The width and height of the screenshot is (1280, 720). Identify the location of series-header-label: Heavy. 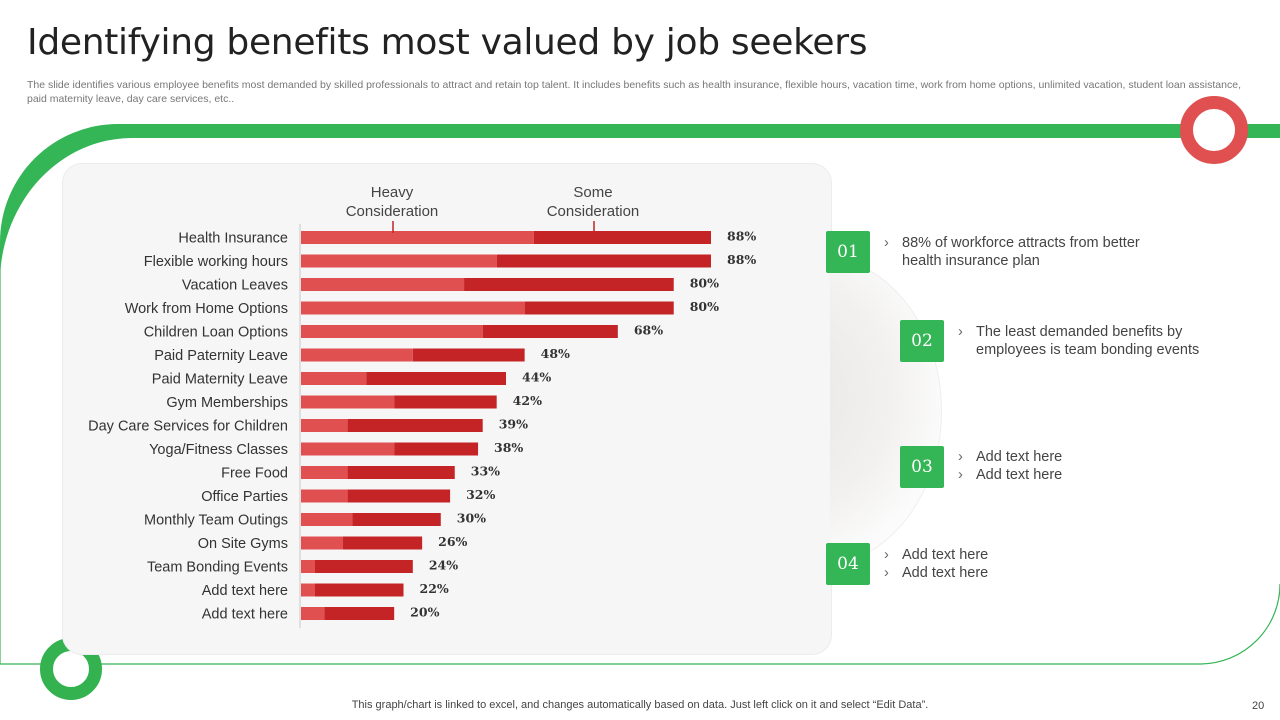
(392, 192).